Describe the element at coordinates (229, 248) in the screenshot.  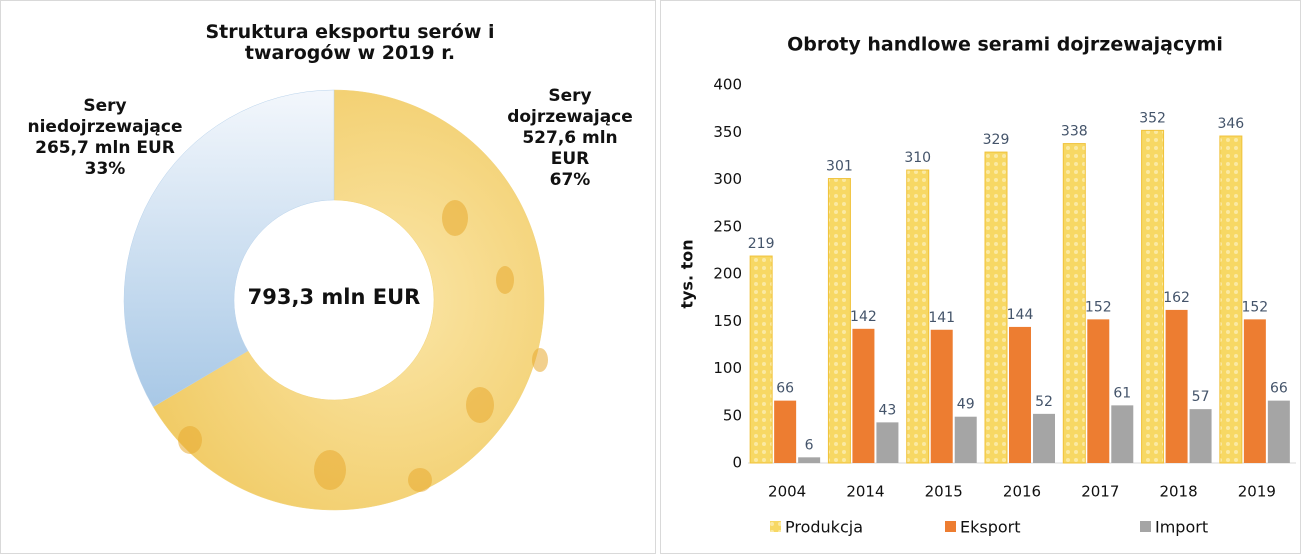
I see `donut-slice` at that location.